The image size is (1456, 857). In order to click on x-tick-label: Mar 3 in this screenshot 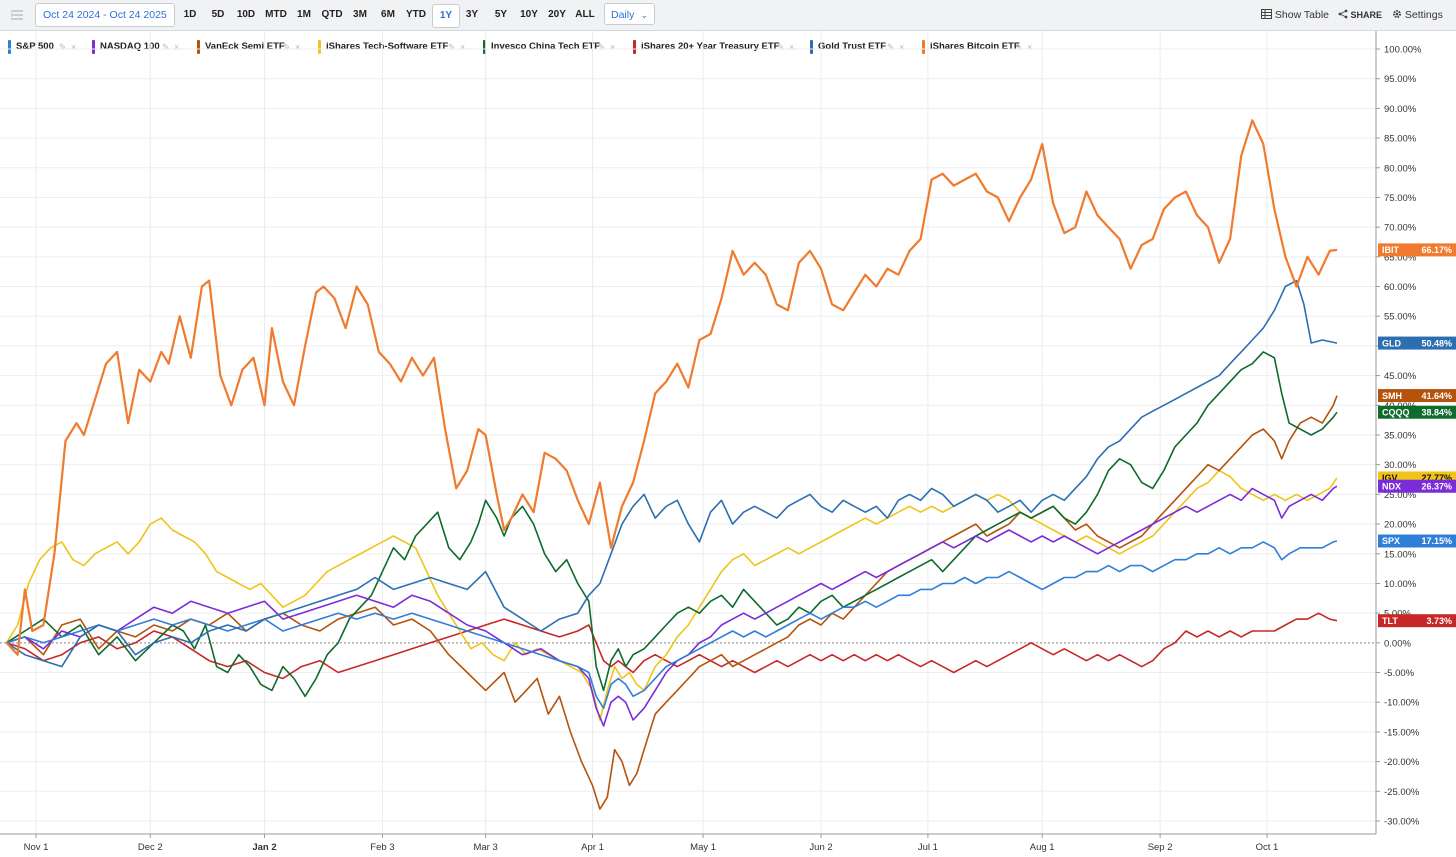, I will do `click(485, 847)`.